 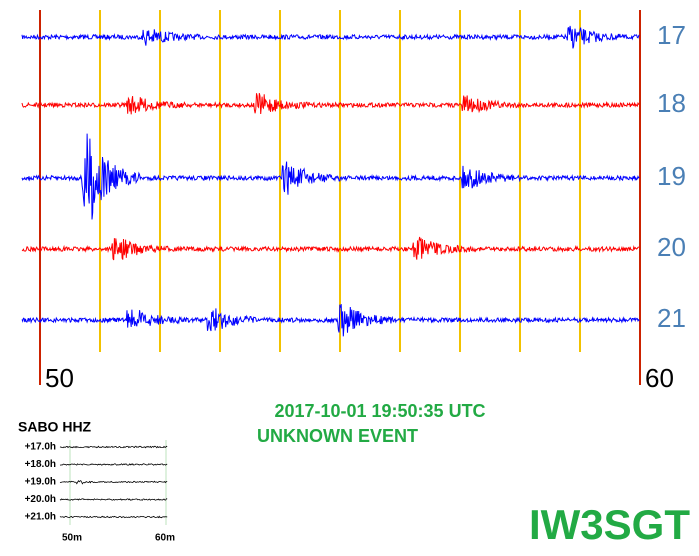 What do you see at coordinates (659, 378) in the screenshot?
I see `axis-end: 60` at bounding box center [659, 378].